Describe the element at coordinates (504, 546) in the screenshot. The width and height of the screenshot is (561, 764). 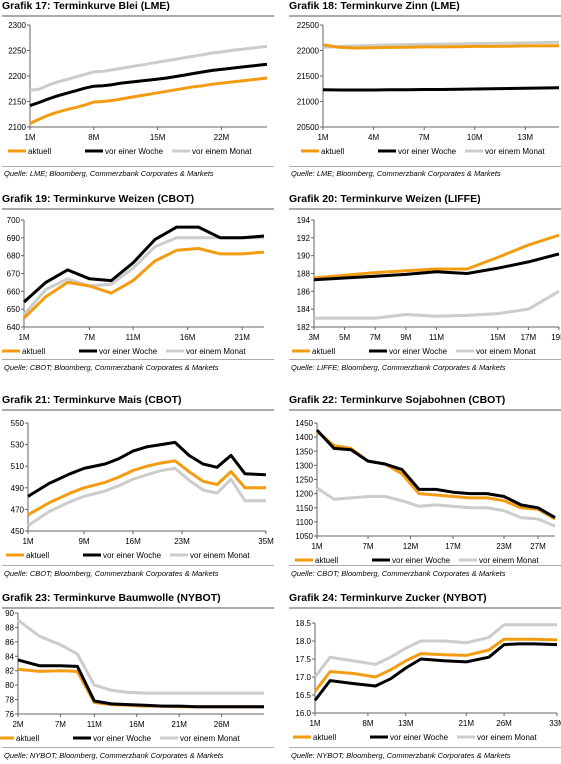
I see `x-tick-label: 23M` at that location.